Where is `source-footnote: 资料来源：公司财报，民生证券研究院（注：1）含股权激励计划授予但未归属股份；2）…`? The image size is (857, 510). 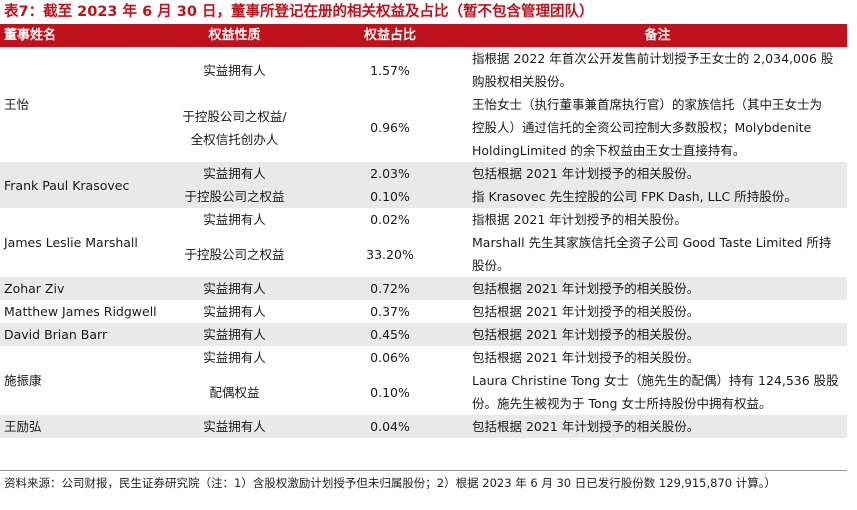 source-footnote: 资料来源：公司财报，民生证券研究院（注：1）含股权激励计划授予但未归属股份；2）… is located at coordinates (390, 483).